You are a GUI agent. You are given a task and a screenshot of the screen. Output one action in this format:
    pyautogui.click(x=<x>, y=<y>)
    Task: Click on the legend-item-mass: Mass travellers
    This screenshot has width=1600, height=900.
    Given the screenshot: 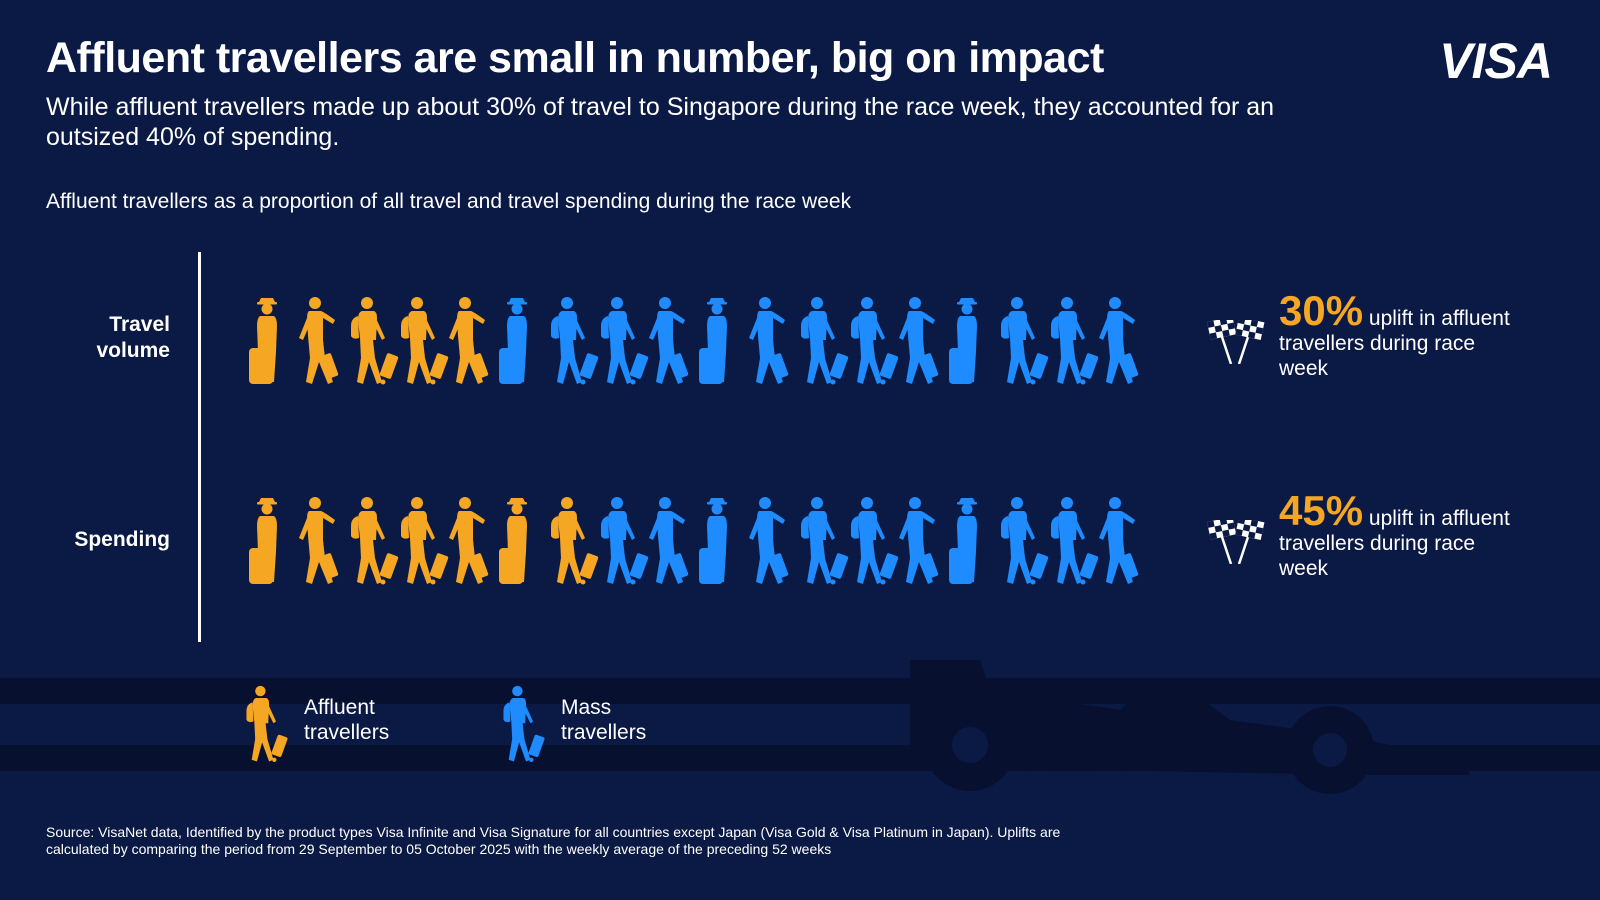 What is the action you would take?
    pyautogui.click(x=570, y=725)
    